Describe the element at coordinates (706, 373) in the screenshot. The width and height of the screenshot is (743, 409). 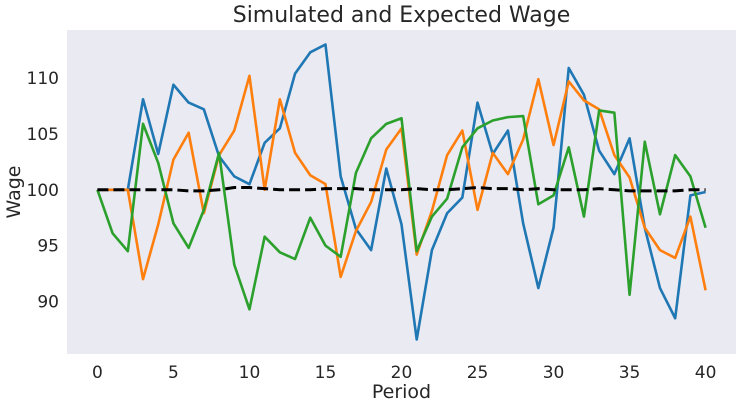
I see `x-tick-label: 40` at that location.